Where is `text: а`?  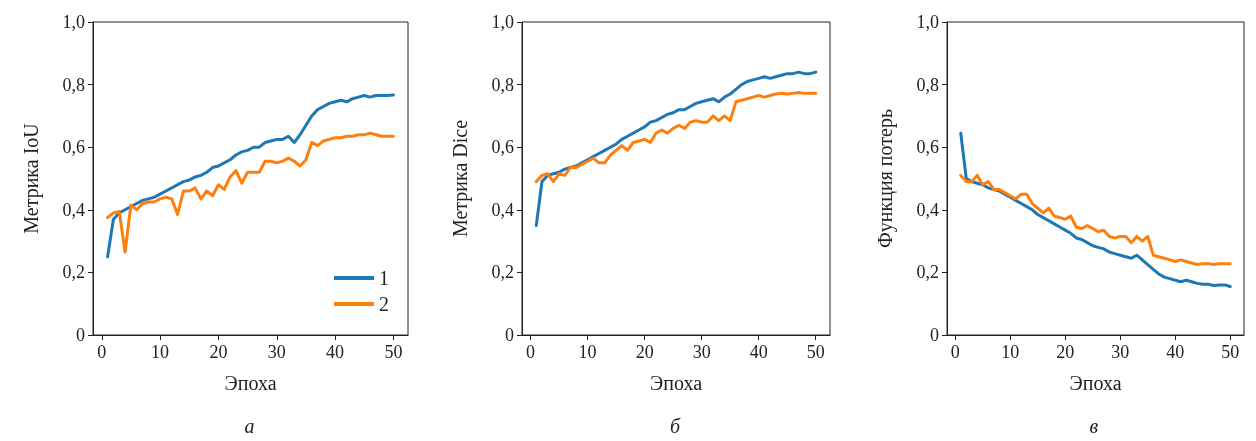 text: а is located at coordinates (249, 426).